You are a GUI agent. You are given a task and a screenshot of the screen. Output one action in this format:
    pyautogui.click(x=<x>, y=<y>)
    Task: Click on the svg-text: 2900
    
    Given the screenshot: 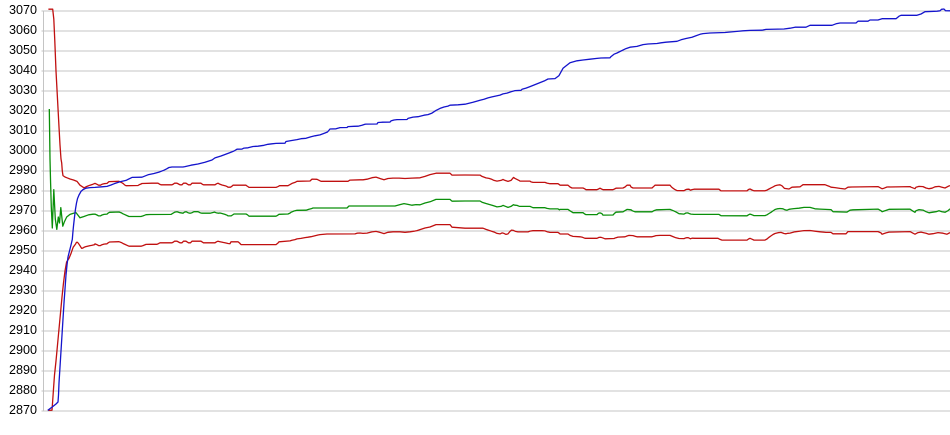 What is the action you would take?
    pyautogui.click(x=23, y=350)
    